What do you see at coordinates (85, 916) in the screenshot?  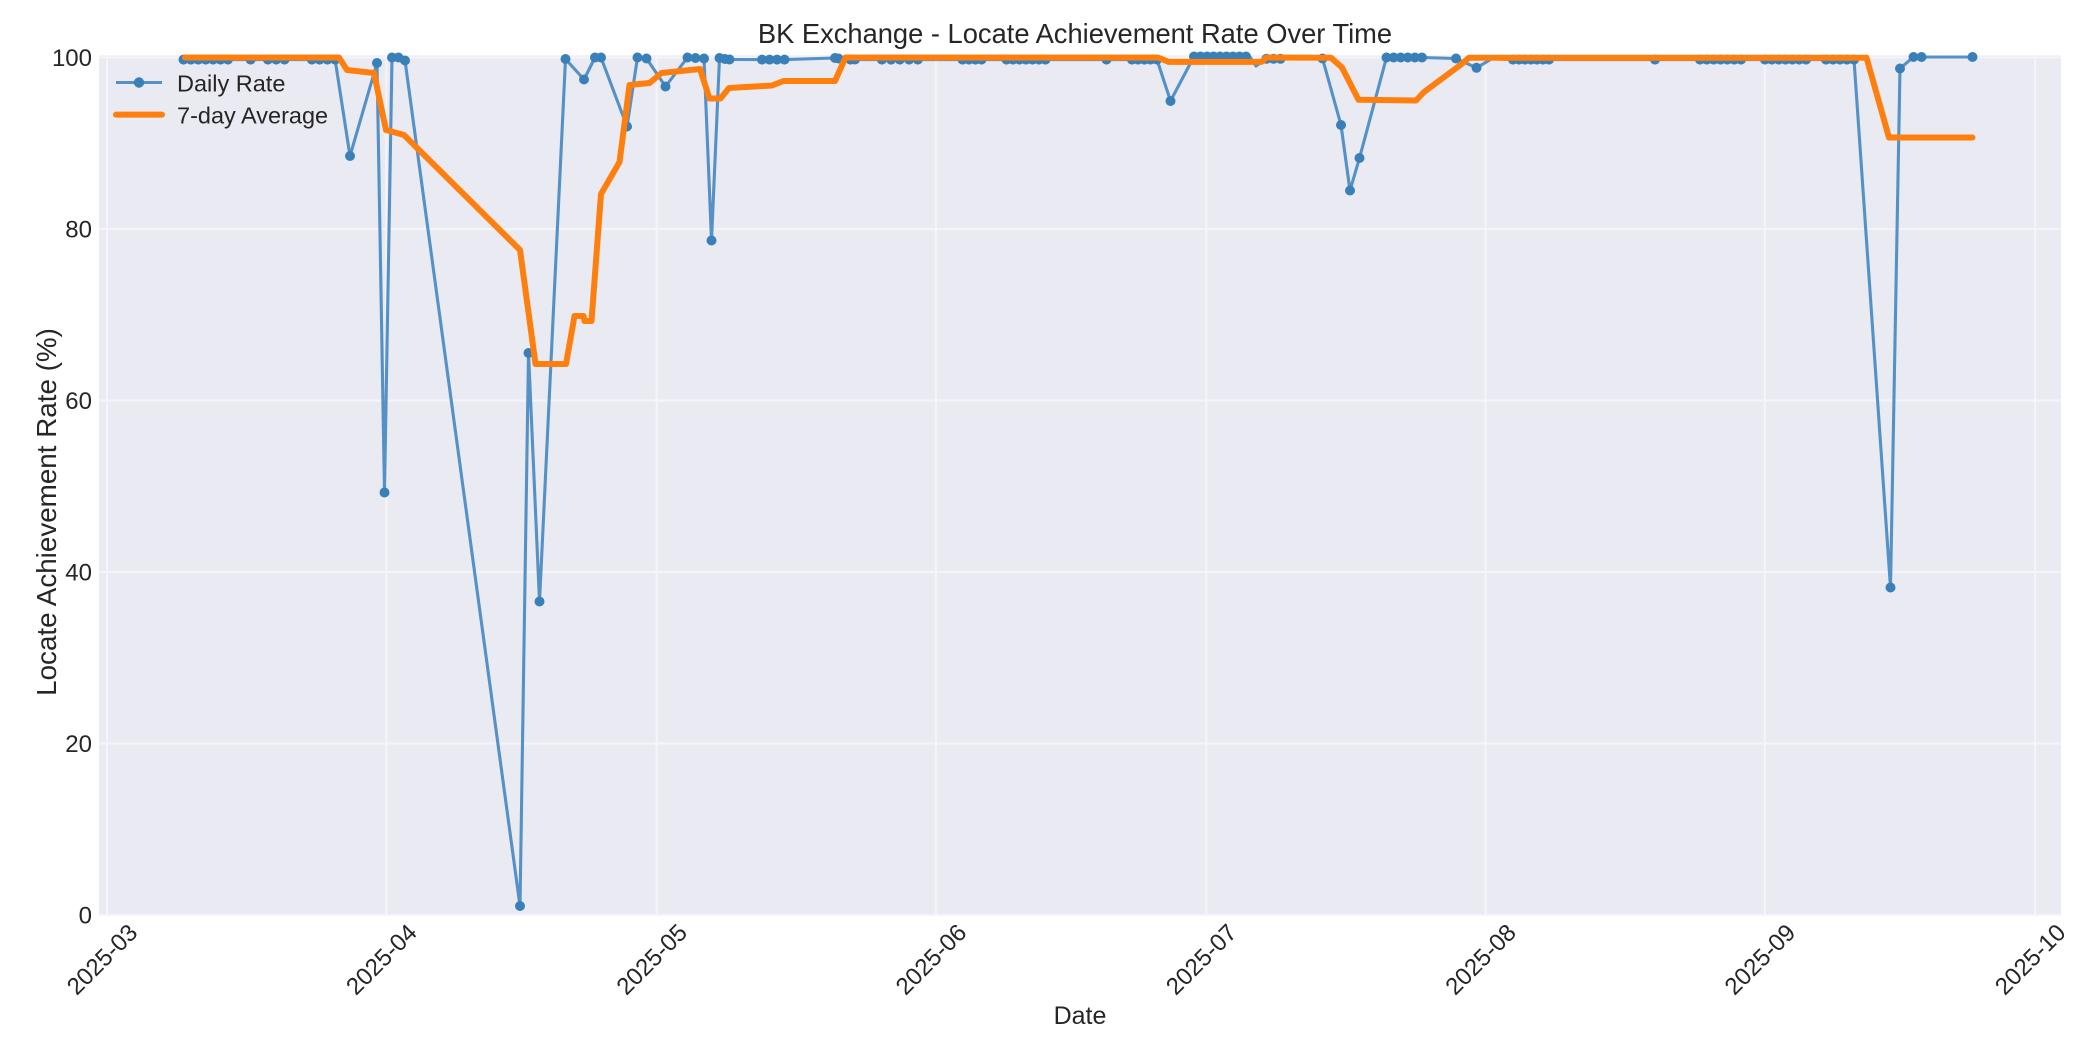 I see `svg-text: 0` at bounding box center [85, 916].